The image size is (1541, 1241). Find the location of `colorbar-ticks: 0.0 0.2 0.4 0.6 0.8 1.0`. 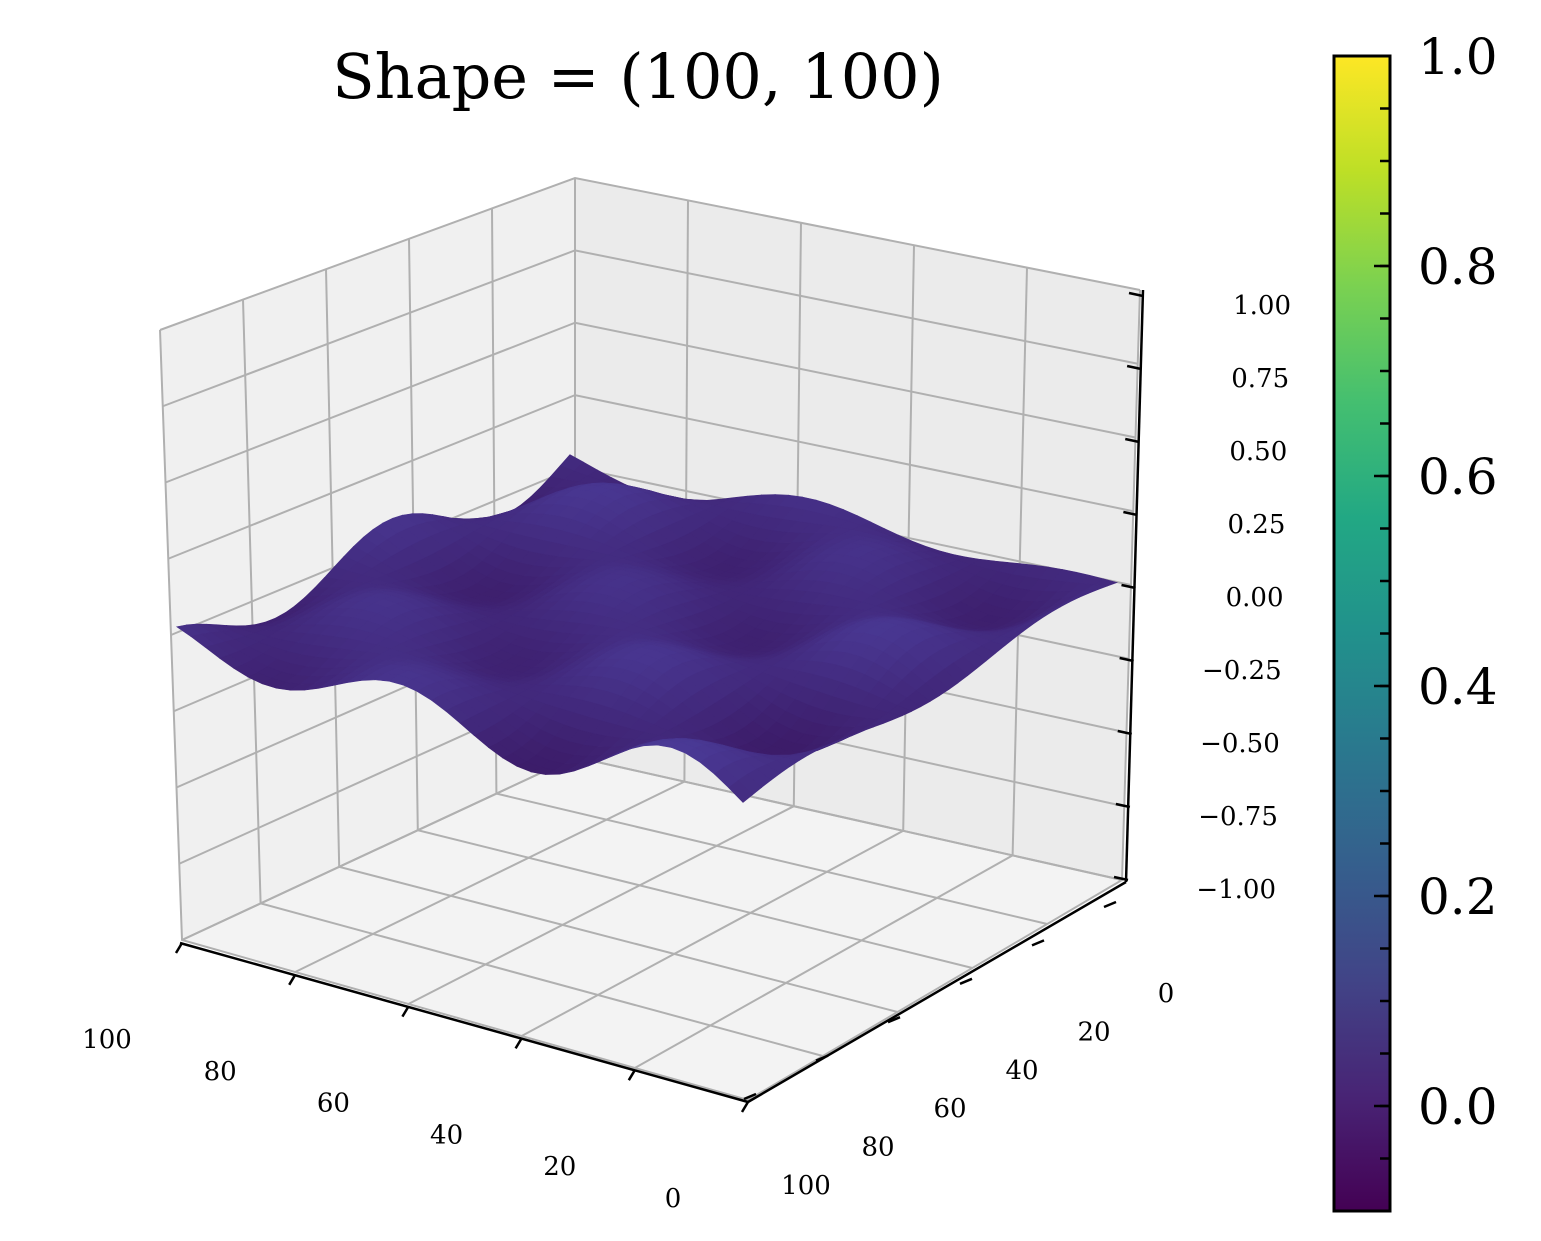

colorbar-ticks: 0.0 0.2 0.4 0.6 0.8 1.0 is located at coordinates (1436, 594).